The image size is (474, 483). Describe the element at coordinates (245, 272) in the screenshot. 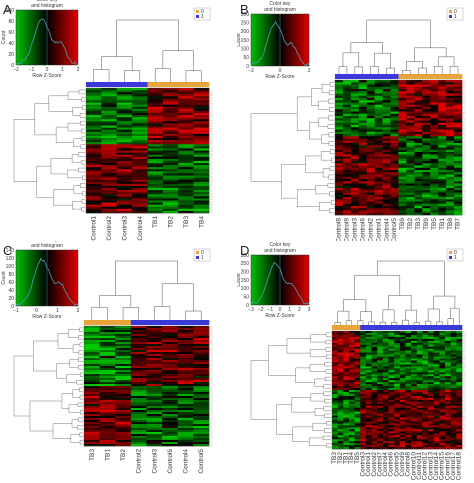

I see `color-key-ytick: 200` at that location.